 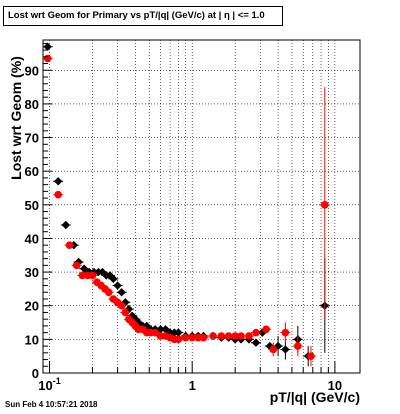 I want to click on x-axis-label: pT/|q| (GeV/c), so click(x=314, y=397).